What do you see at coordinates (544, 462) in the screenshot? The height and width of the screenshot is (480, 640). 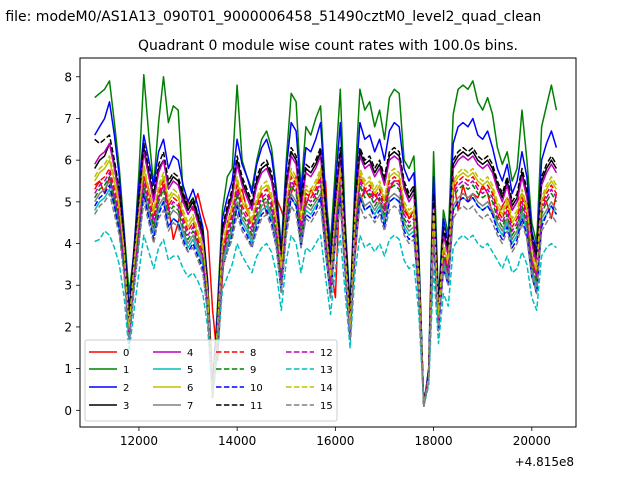 I see `x-offset-label: +4.815e8` at bounding box center [544, 462].